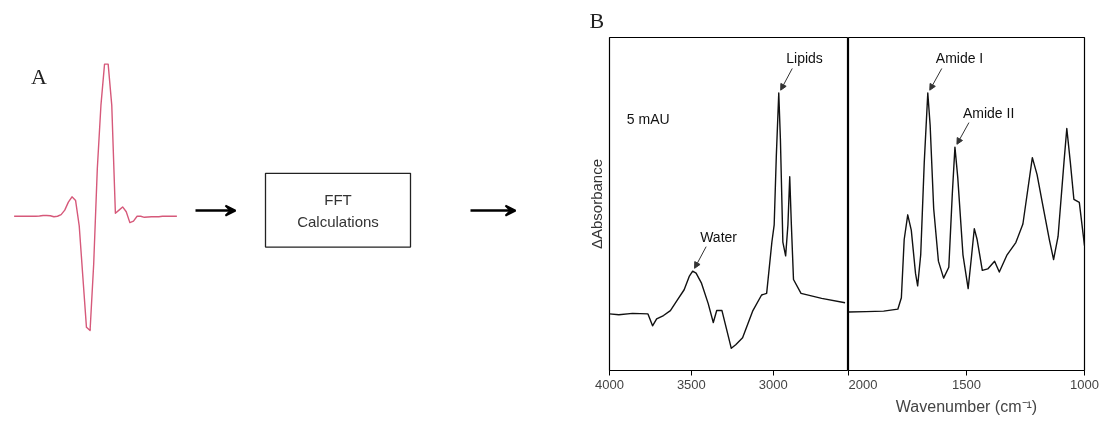 The image size is (1102, 429). What do you see at coordinates (773, 384) in the screenshot?
I see `x-tick-label: 3000` at bounding box center [773, 384].